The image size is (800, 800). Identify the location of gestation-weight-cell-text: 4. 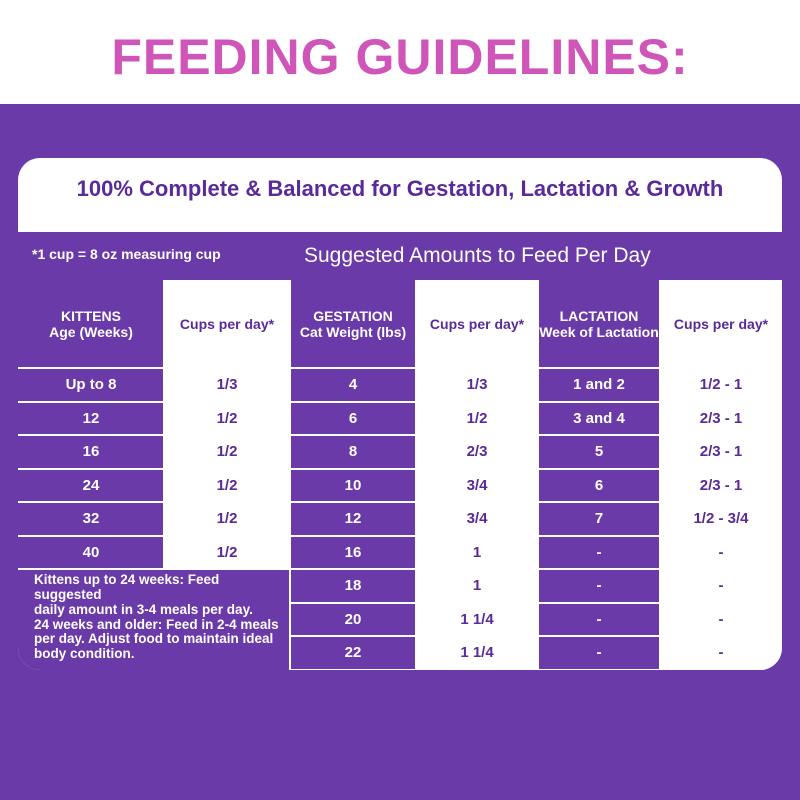
(353, 385).